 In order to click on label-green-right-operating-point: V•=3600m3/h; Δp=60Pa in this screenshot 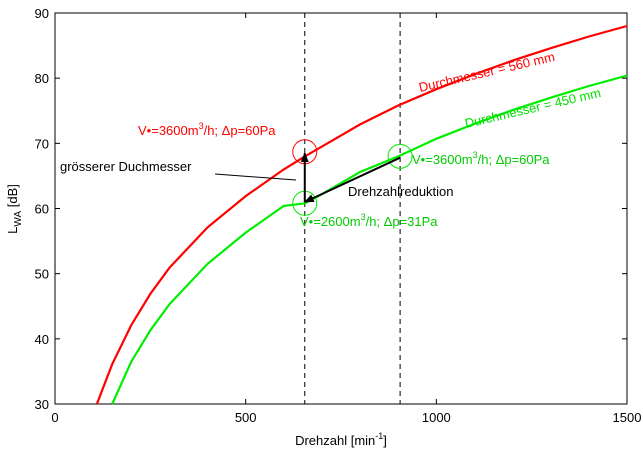, I will do `click(481, 158)`.